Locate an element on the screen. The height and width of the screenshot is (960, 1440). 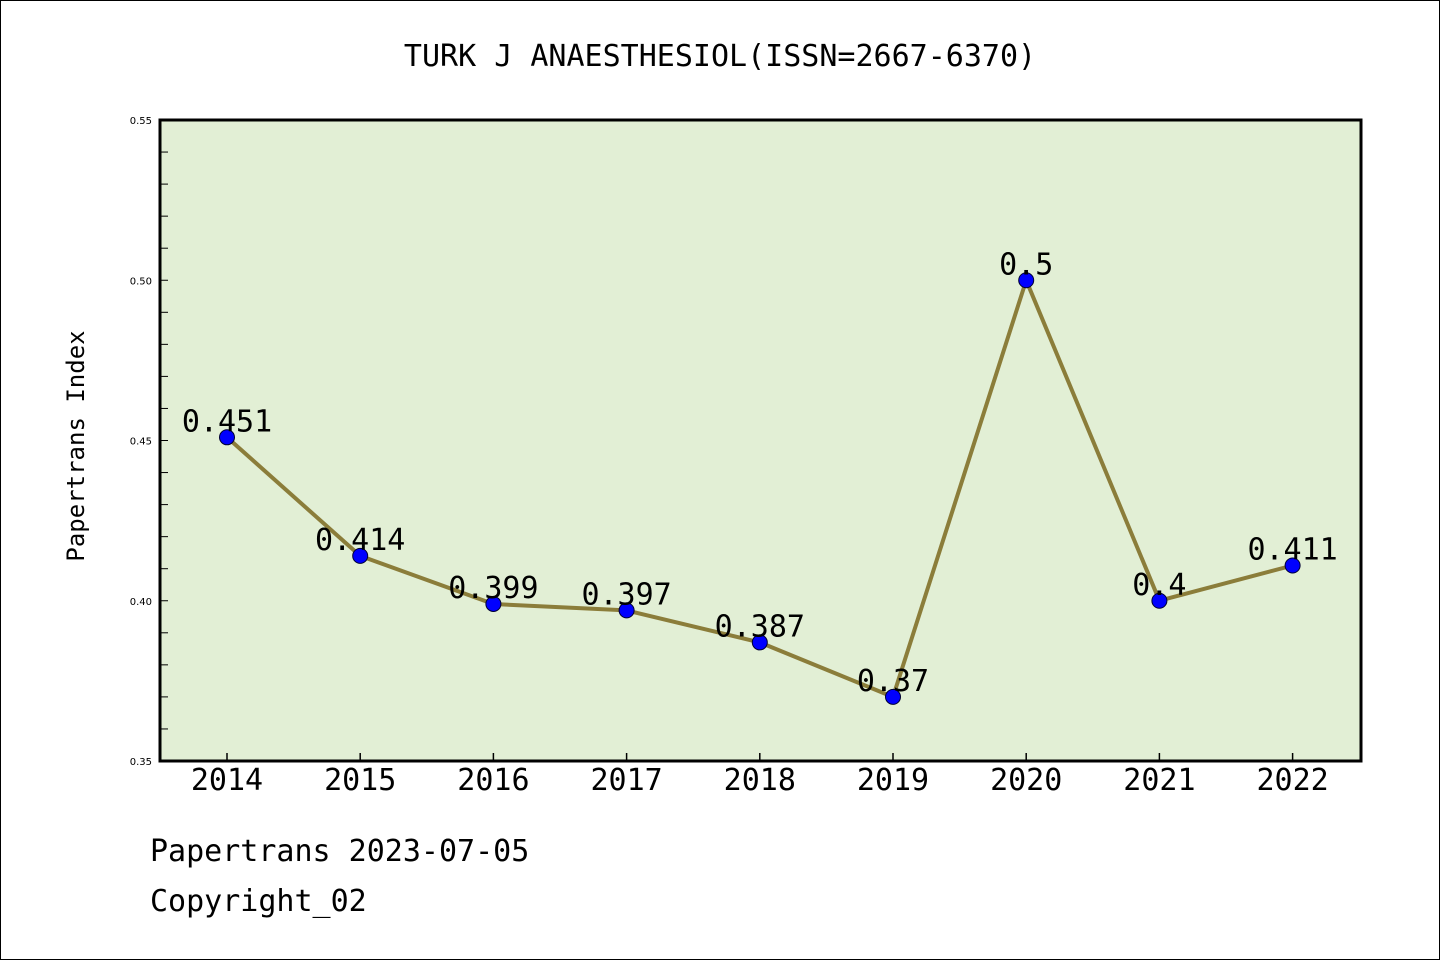
x-tick-label: 2018 is located at coordinates (760, 780).